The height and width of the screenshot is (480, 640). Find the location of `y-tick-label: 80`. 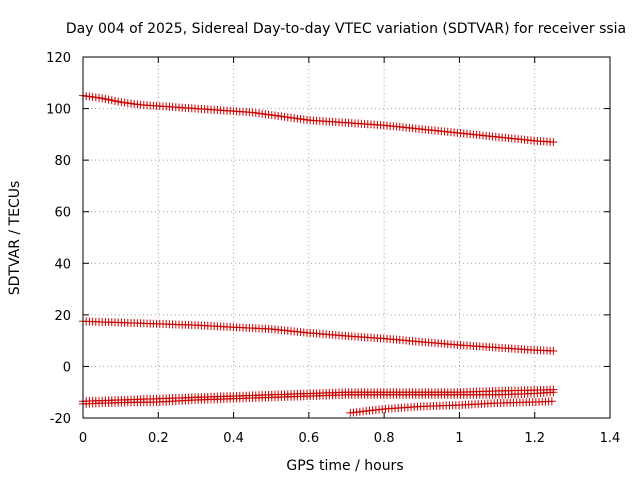

y-tick-label: 80 is located at coordinates (62, 161).